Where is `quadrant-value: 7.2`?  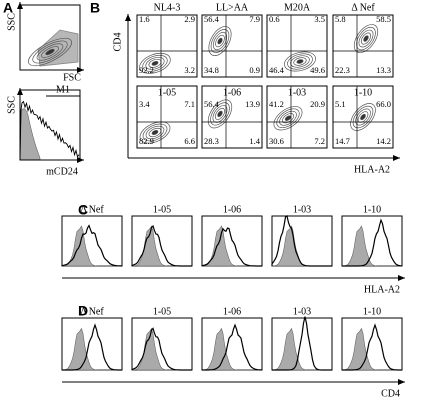 quadrant-value: 7.2 is located at coordinates (319, 141).